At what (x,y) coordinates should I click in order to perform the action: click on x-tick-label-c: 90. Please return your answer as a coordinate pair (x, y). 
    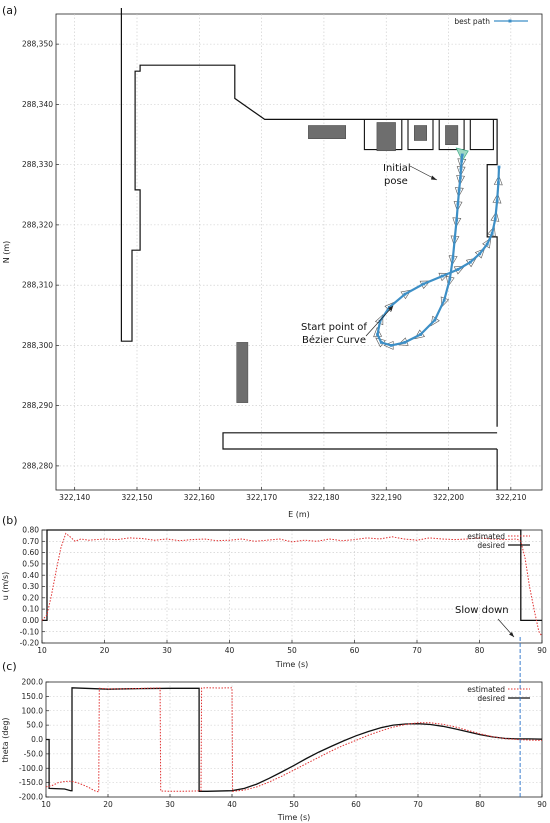
    Looking at the image, I should click on (542, 804).